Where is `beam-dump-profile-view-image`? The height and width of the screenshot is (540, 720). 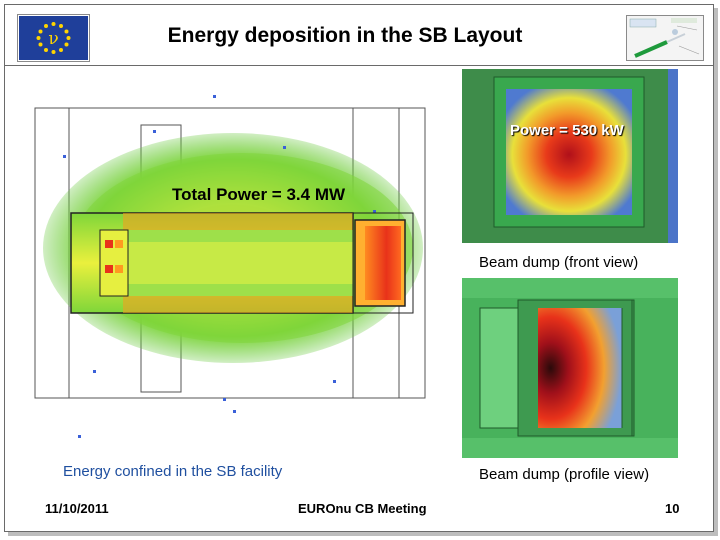
beam-dump-profile-view-image is located at coordinates (570, 368).